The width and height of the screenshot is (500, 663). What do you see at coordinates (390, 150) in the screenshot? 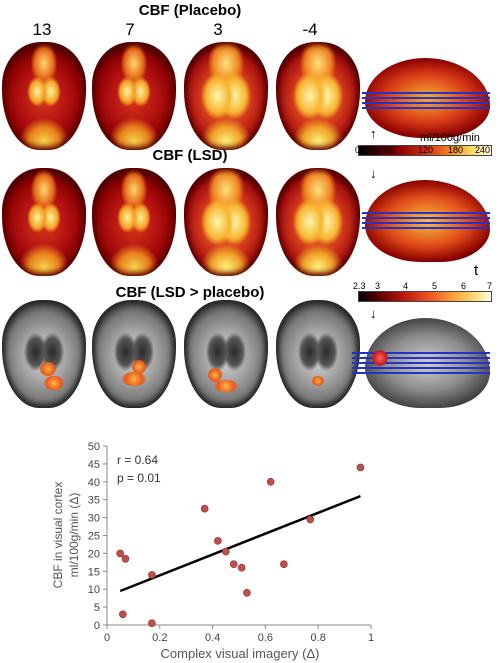
I see `cbf-tick-60: 60` at bounding box center [390, 150].